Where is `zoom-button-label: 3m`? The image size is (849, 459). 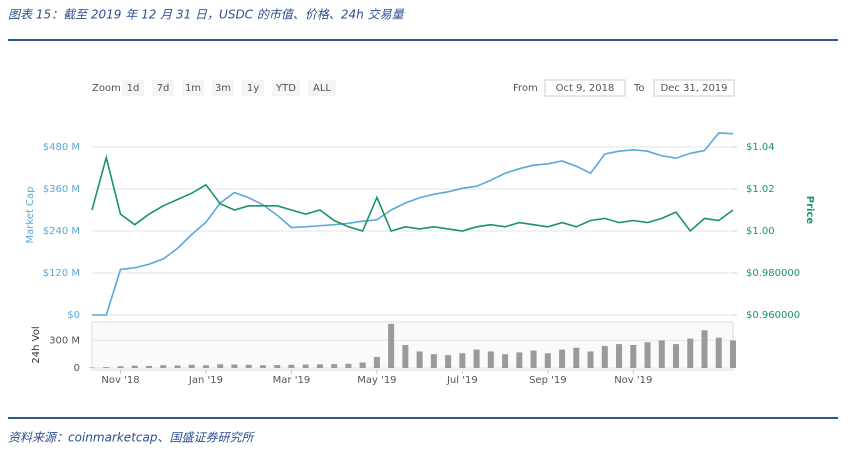
zoom-button-label: 3m is located at coordinates (223, 88).